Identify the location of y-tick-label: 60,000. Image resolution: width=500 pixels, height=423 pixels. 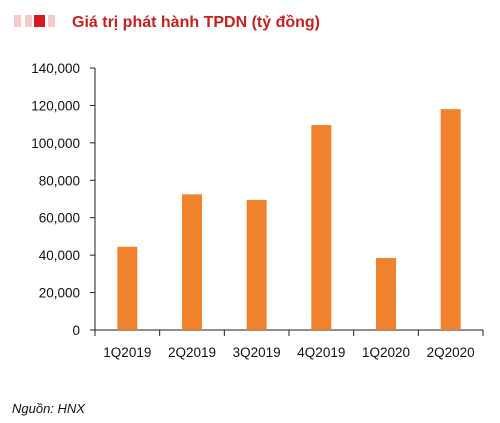
(59, 218).